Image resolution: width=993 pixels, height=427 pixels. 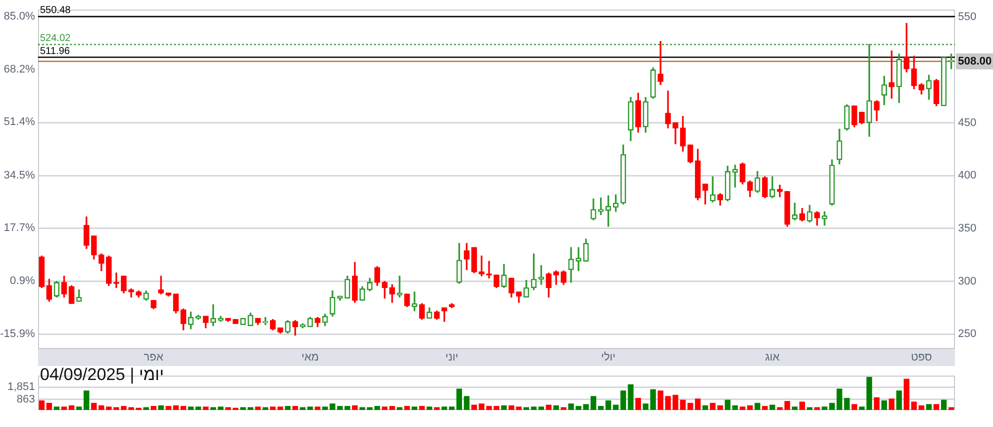 I want to click on chart-title: יומי | 04/09/2025, so click(x=102, y=375).